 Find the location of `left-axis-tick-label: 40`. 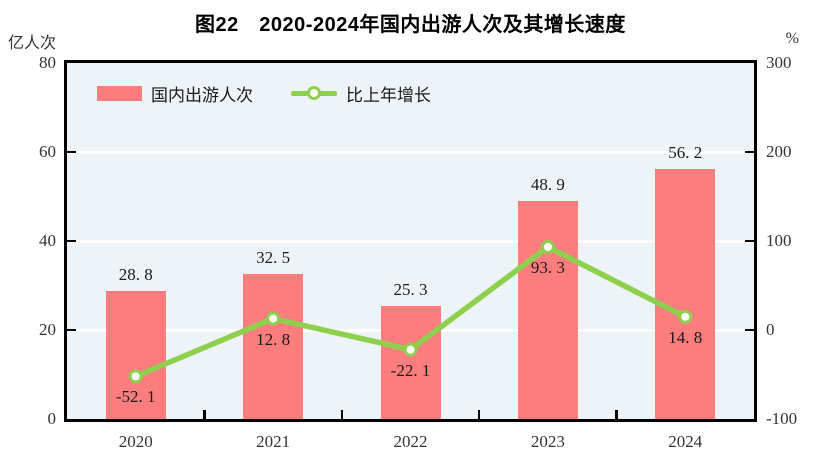

left-axis-tick-label: 40 is located at coordinates (47, 240).